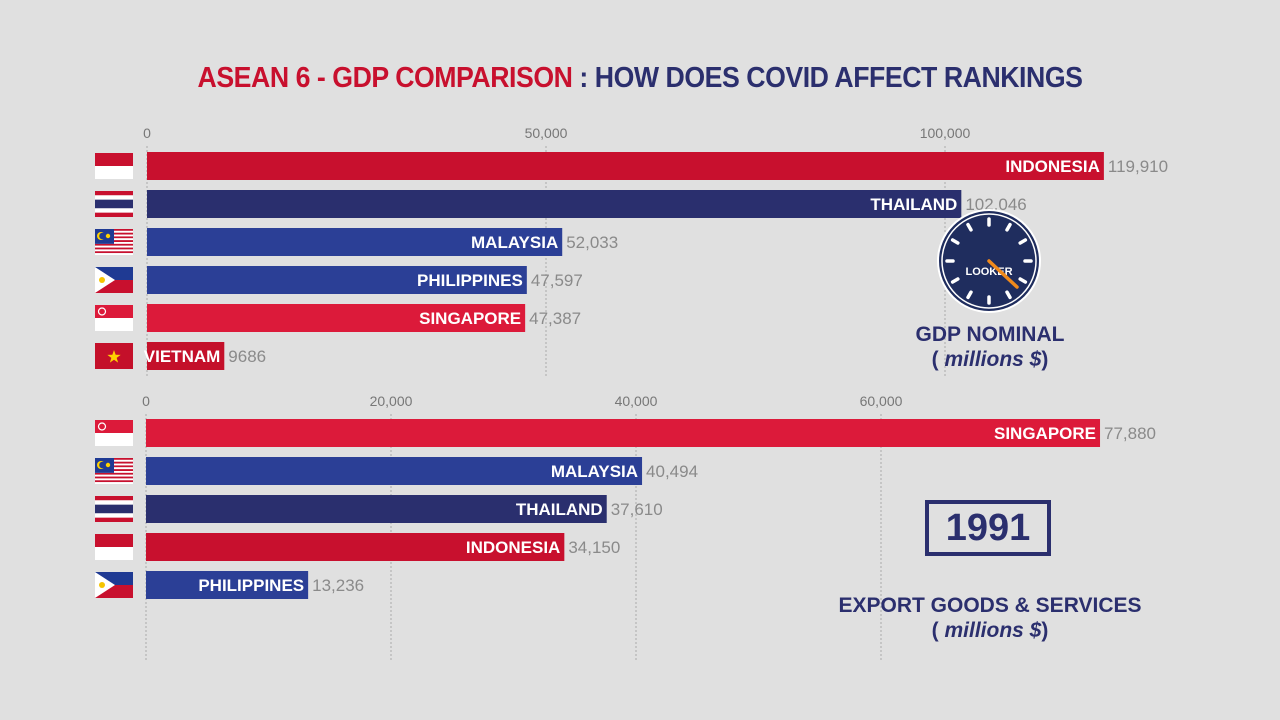 The height and width of the screenshot is (720, 1280). Describe the element at coordinates (555, 318) in the screenshot. I see `value-label: 47,387` at that location.